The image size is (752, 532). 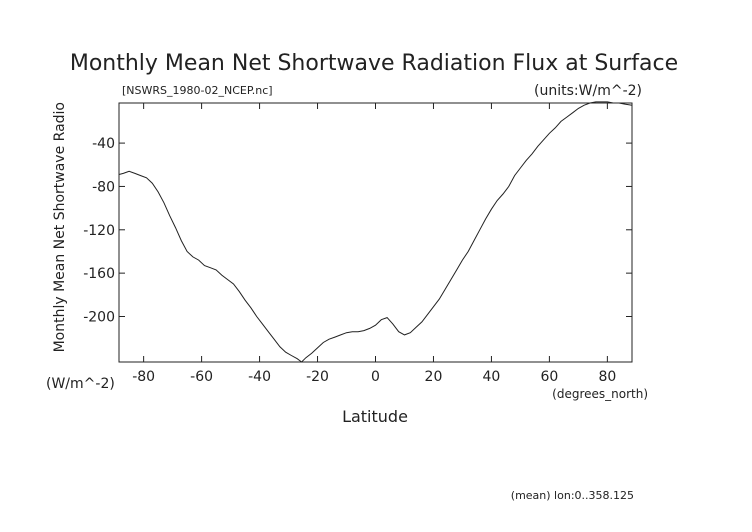 What do you see at coordinates (588, 91) in the screenshot?
I see `units-label: (units:W/m^-2)` at bounding box center [588, 91].